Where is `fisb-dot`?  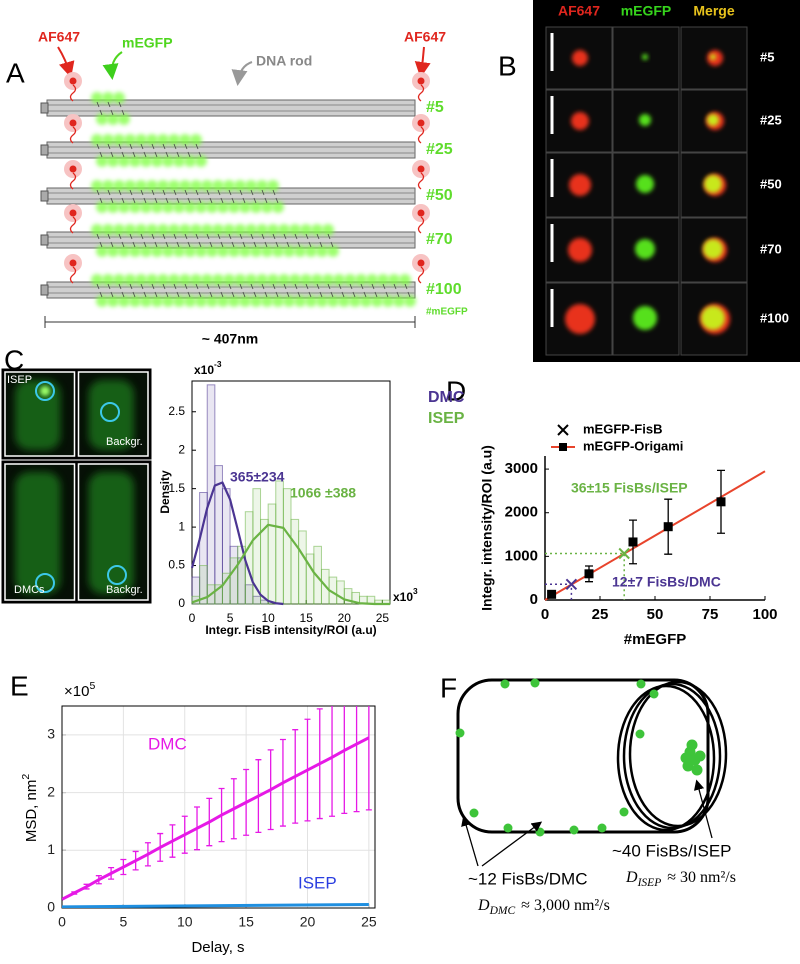 fisb-dot is located at coordinates (508, 828).